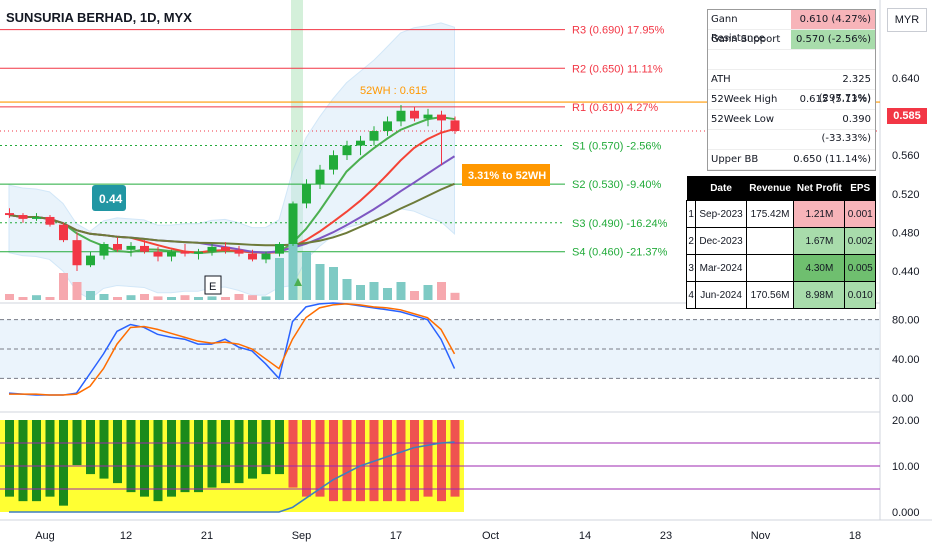 The image size is (932, 550). What do you see at coordinates (833, 59) in the screenshot?
I see `panel-row-value` at bounding box center [833, 59].